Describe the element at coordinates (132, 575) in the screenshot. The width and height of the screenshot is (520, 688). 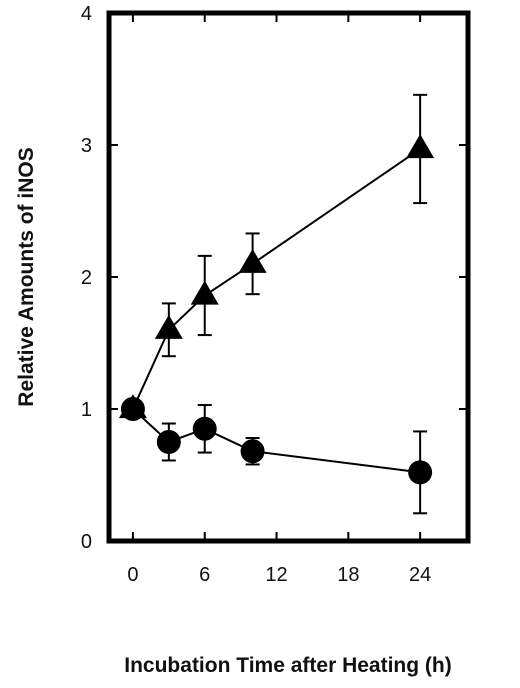
I see `x-tick-label: 0` at that location.